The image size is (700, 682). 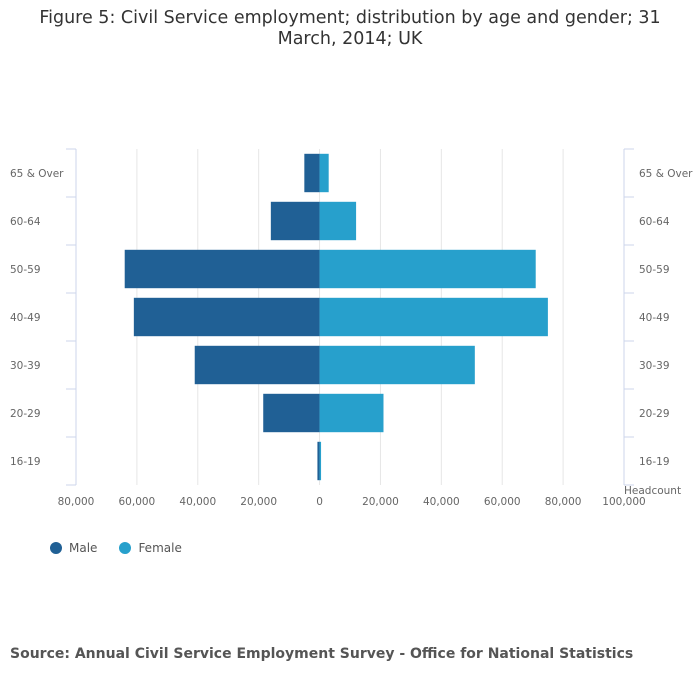 I want to click on legend-label-female: Female, so click(x=160, y=548).